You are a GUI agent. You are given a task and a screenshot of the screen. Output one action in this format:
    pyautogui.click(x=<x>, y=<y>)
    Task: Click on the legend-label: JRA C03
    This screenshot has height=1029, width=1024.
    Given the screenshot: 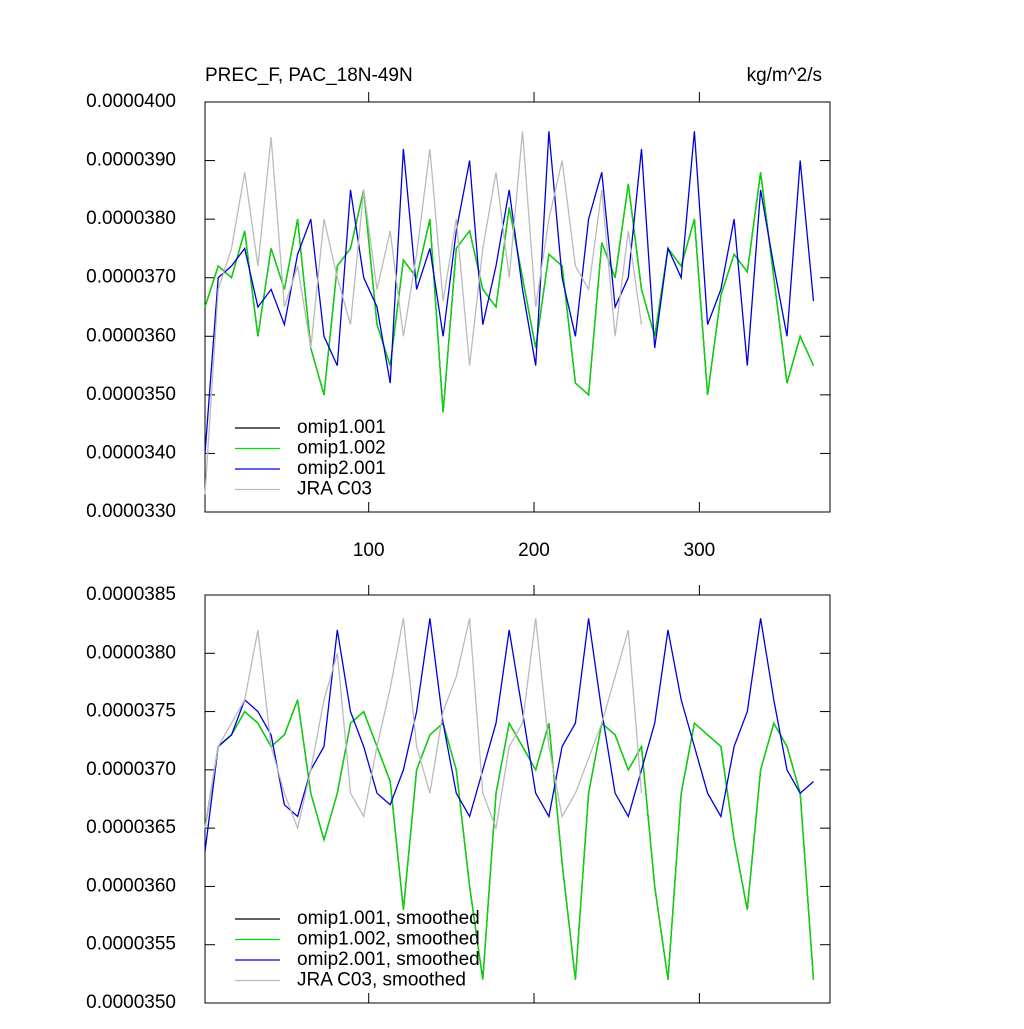 What is the action you would take?
    pyautogui.click(x=334, y=489)
    